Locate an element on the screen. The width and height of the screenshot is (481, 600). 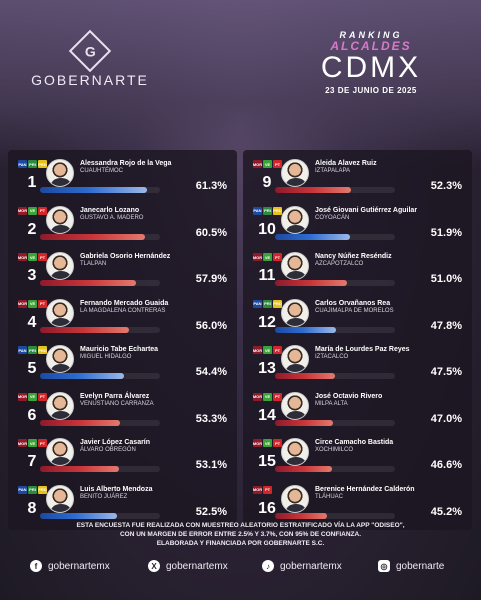
instagram-icon: ◎ is located at coordinates (384, 566).